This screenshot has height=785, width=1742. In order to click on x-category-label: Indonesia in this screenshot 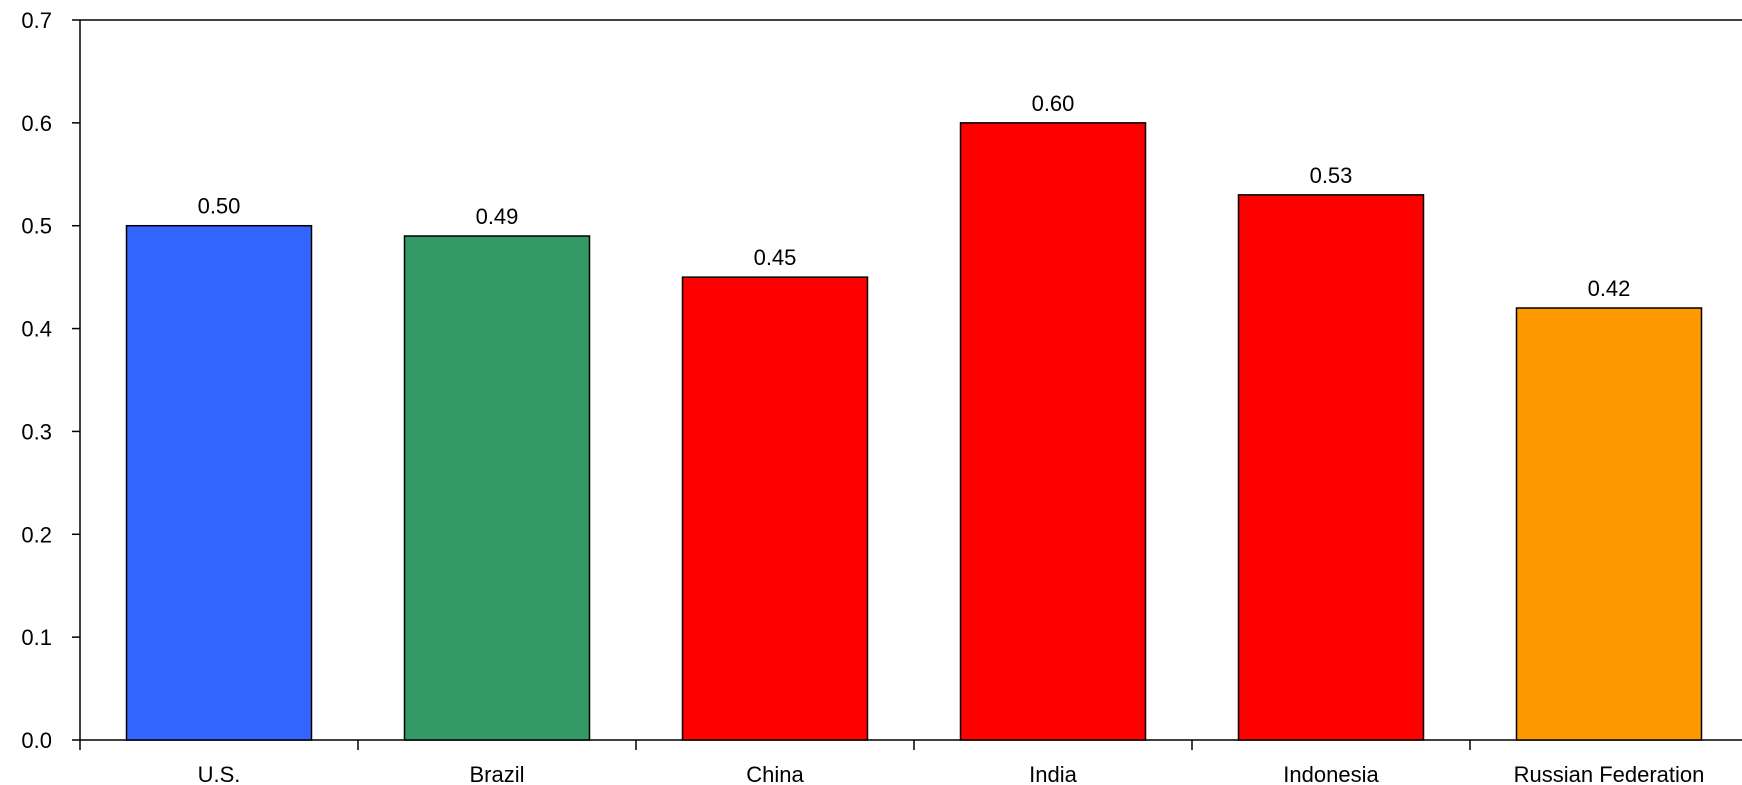, I will do `click(1331, 773)`.